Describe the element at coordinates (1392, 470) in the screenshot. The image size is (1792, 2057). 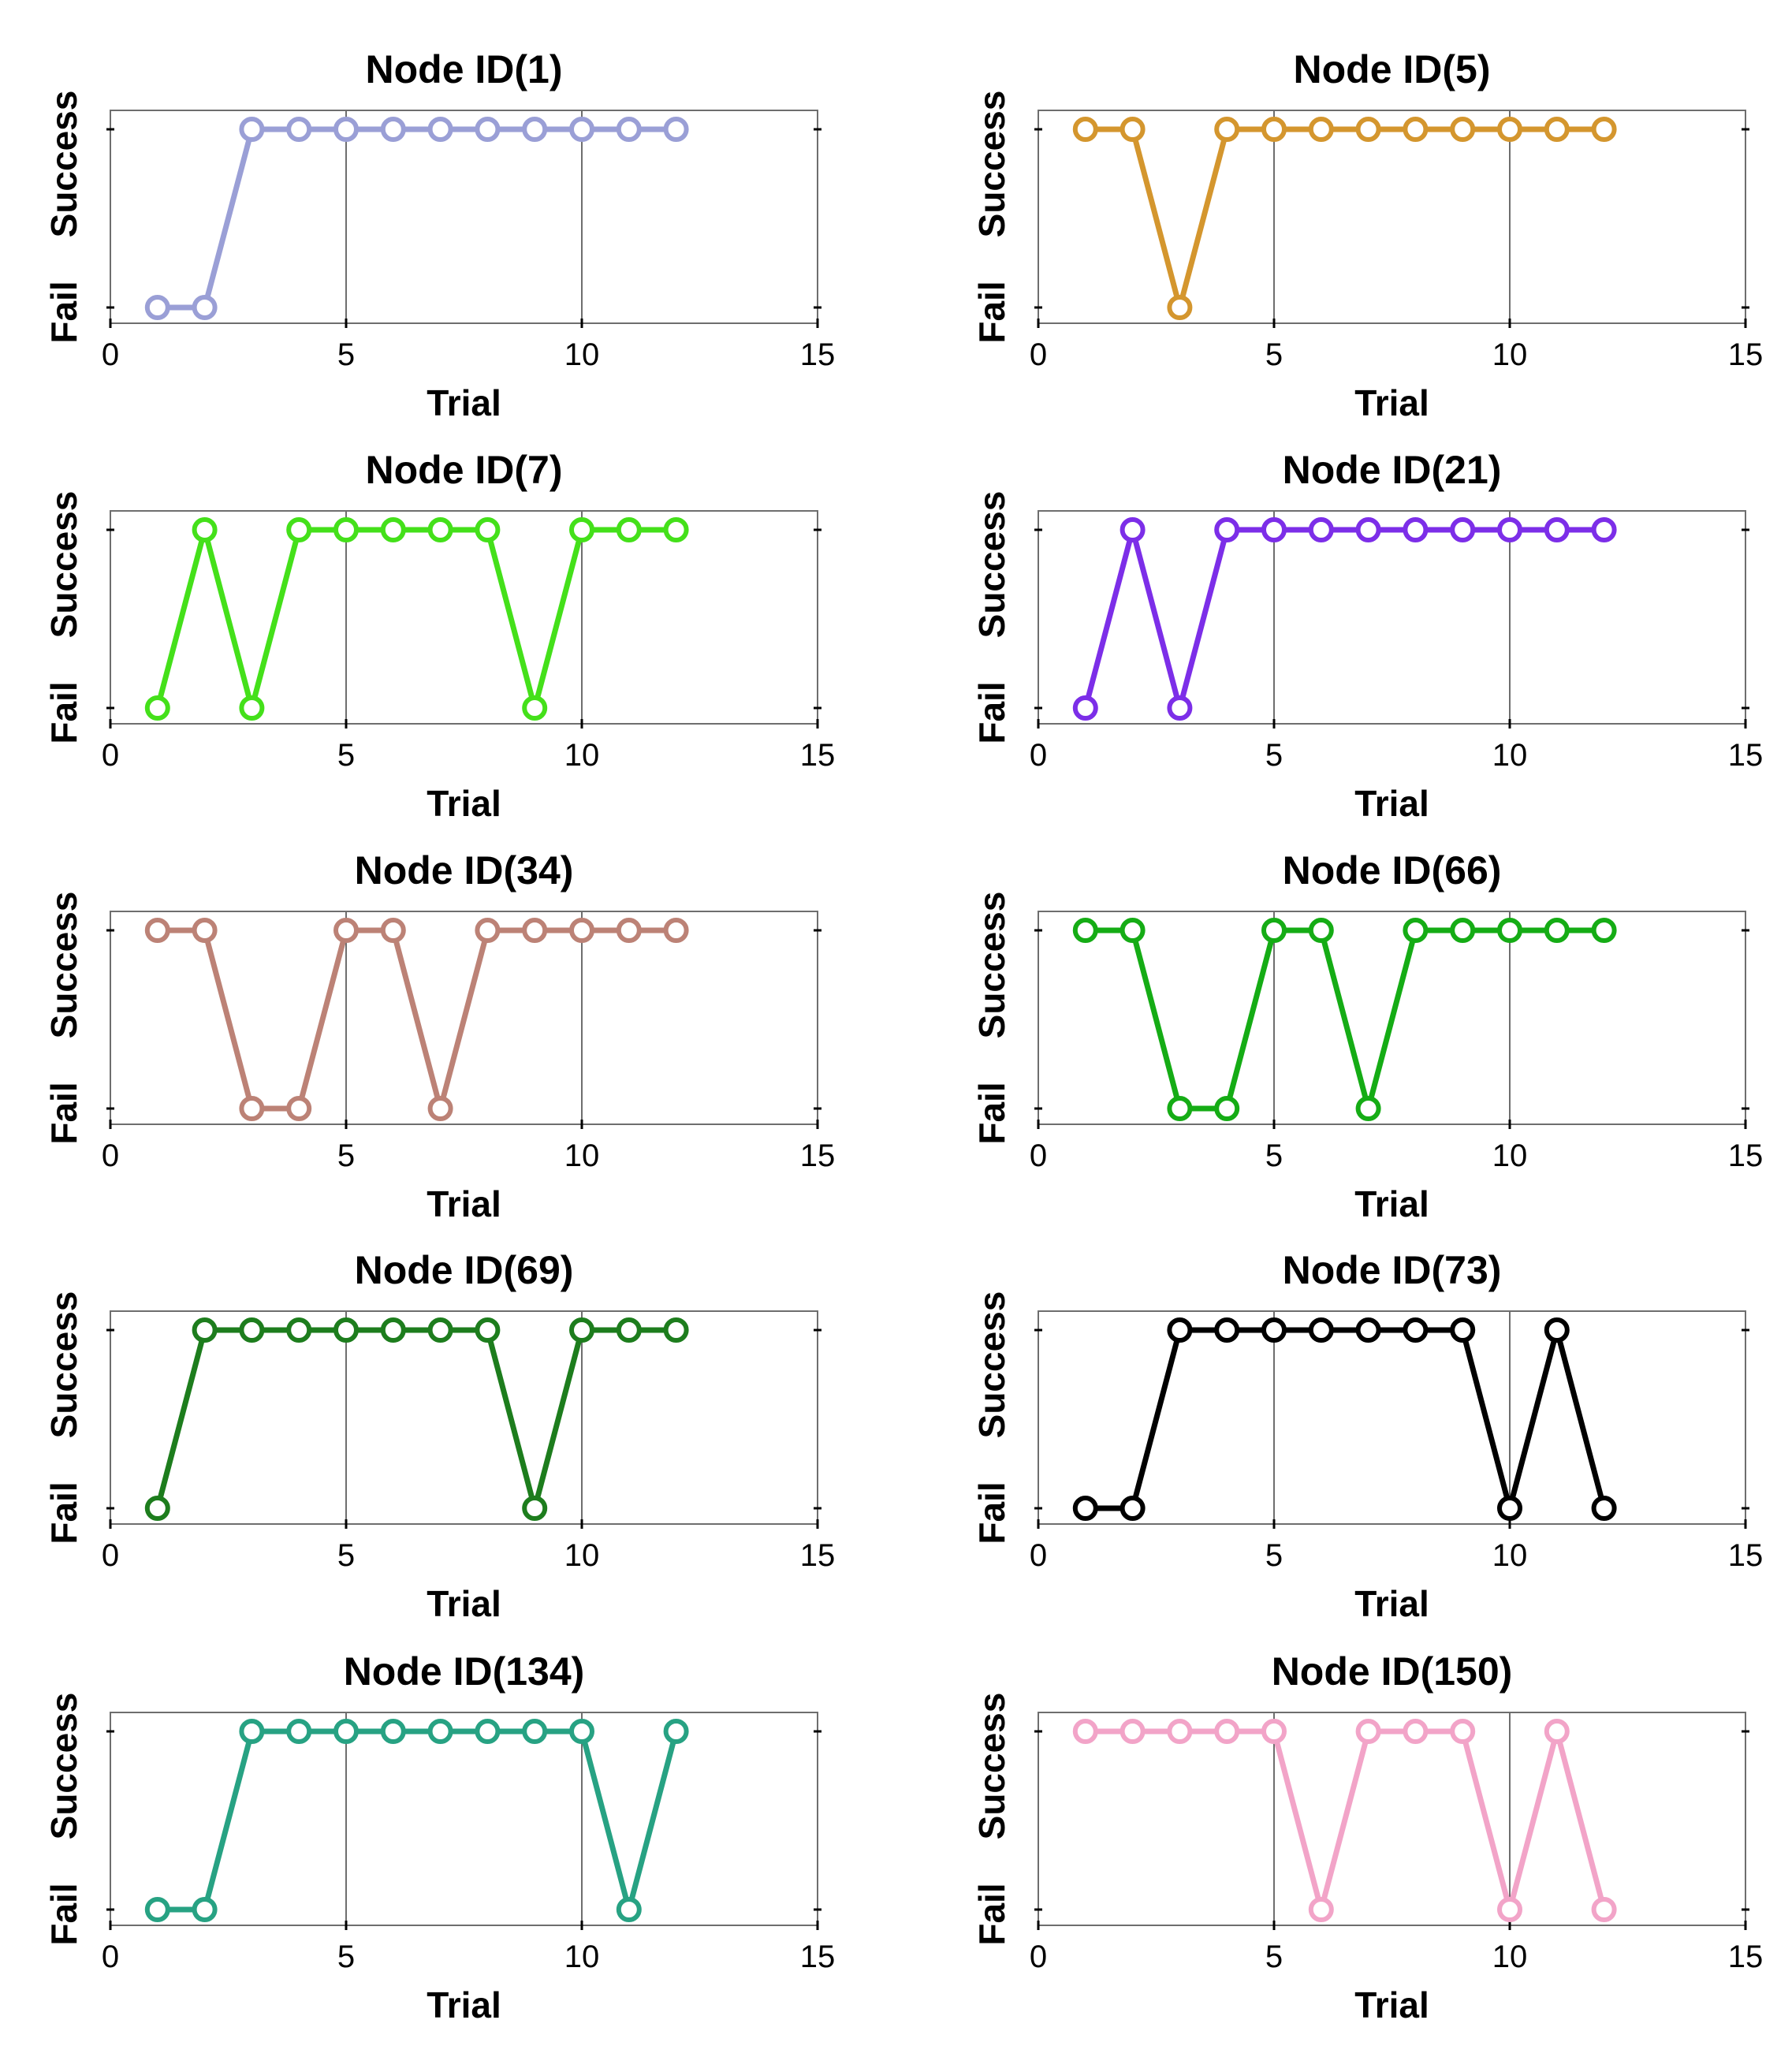
I see `panel-title: Node ID(21)` at that location.